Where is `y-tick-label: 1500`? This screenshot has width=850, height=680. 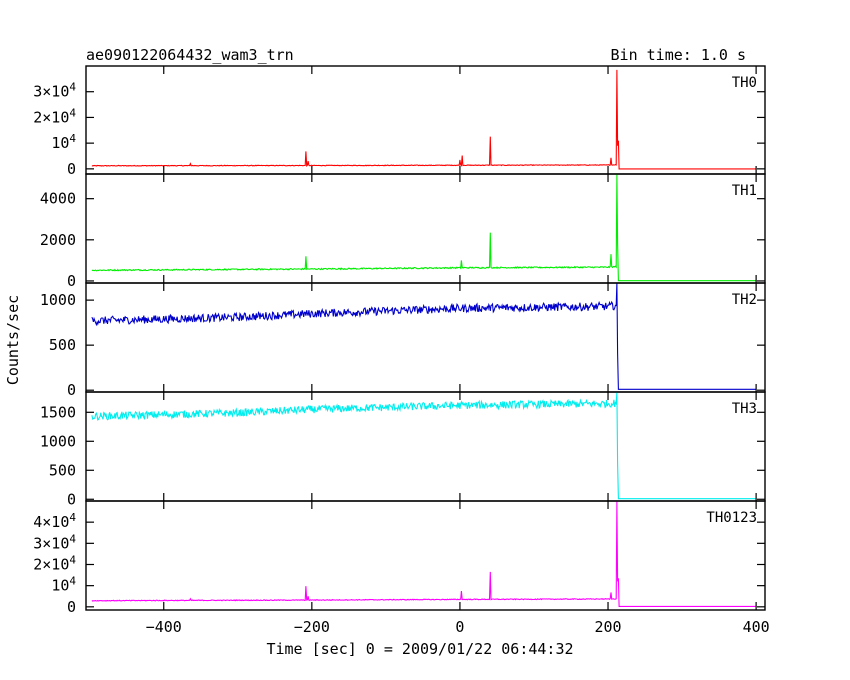
y-tick-label: 1500 is located at coordinates (58, 412).